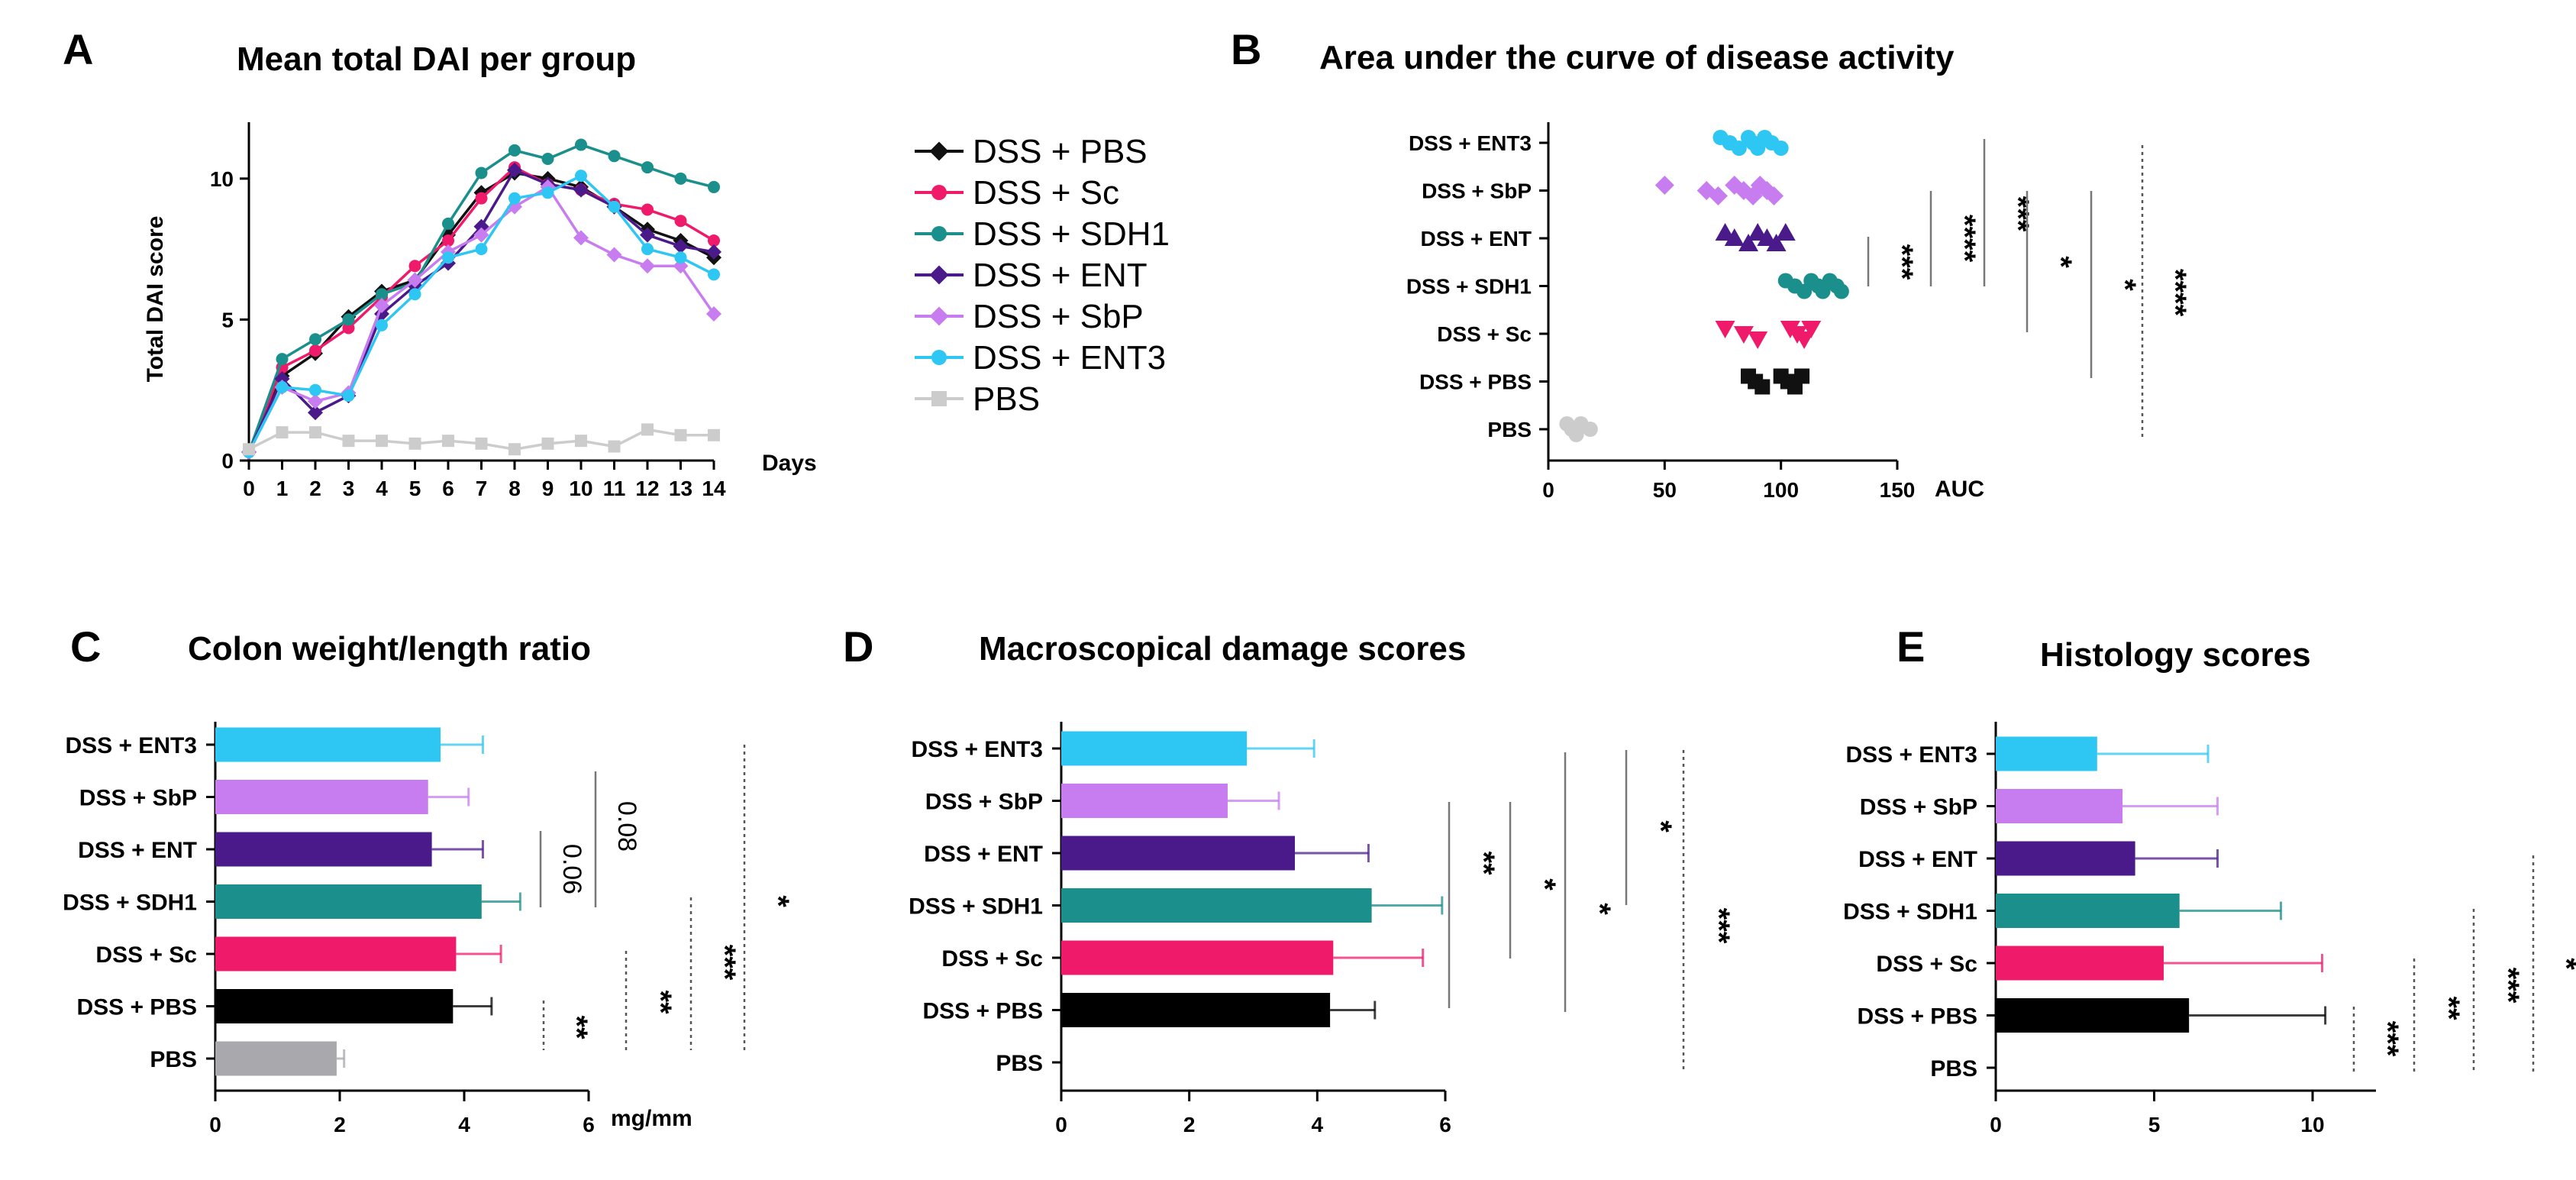 This screenshot has height=1180, width=2576. Describe the element at coordinates (282, 488) in the screenshot. I see `x-tick-label: 1` at that location.